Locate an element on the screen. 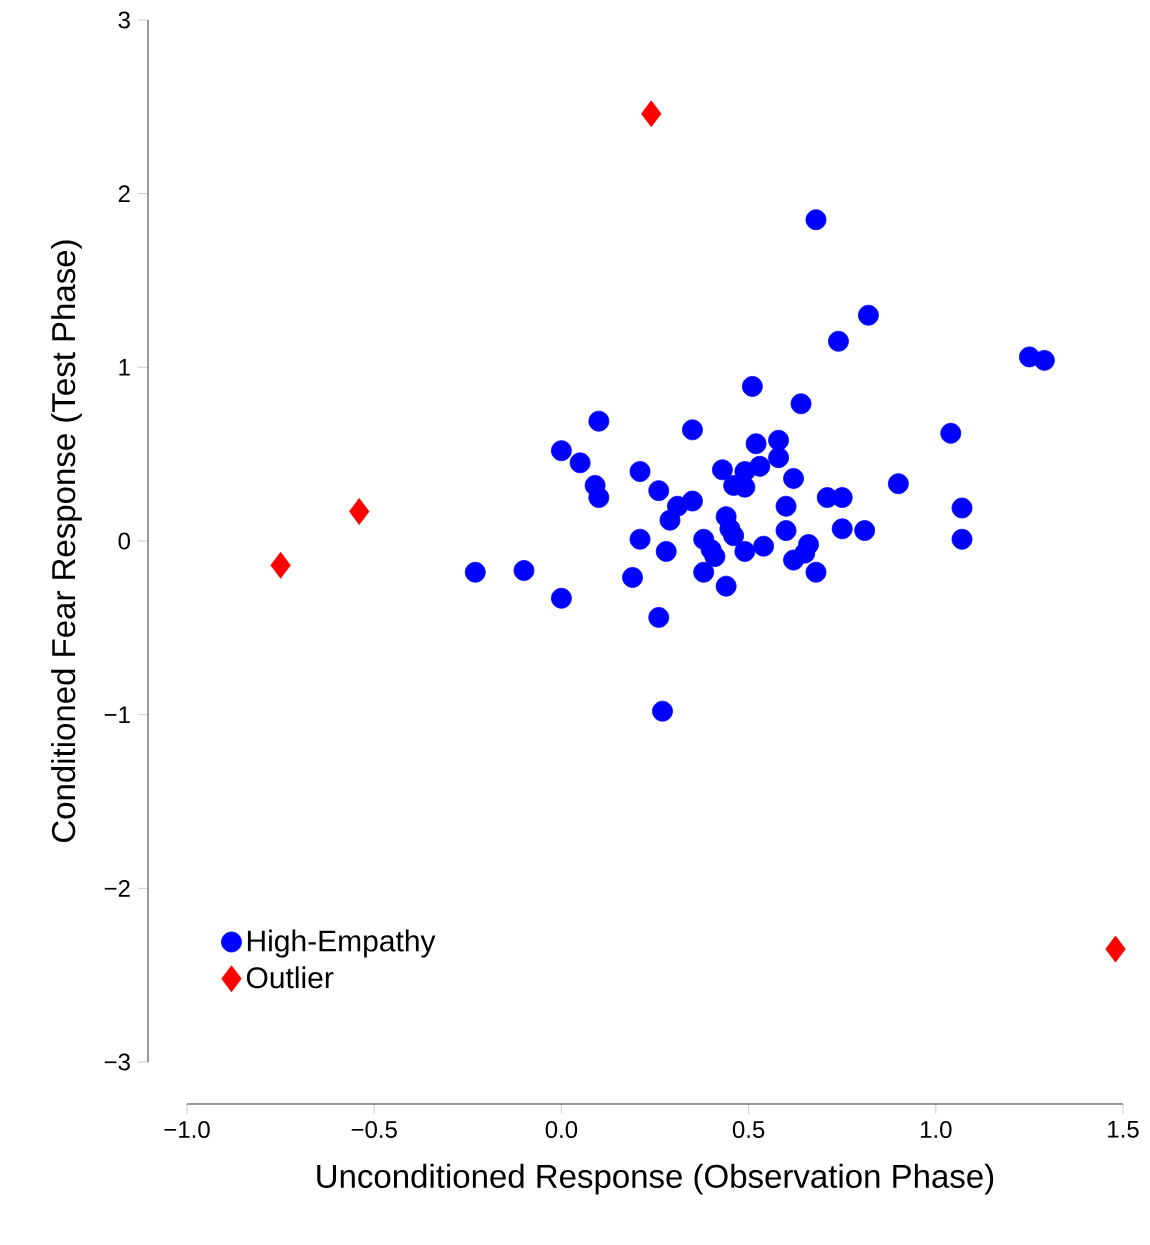 The image size is (1150, 1245). y-tick-label: 3 is located at coordinates (124, 20).